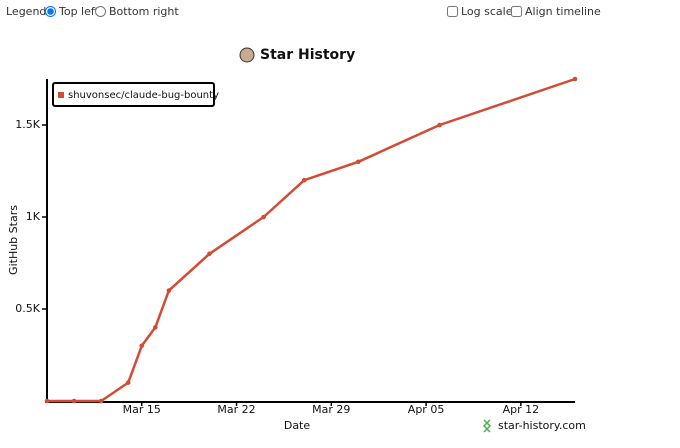  I want to click on option-text: Bottom right, so click(144, 11).